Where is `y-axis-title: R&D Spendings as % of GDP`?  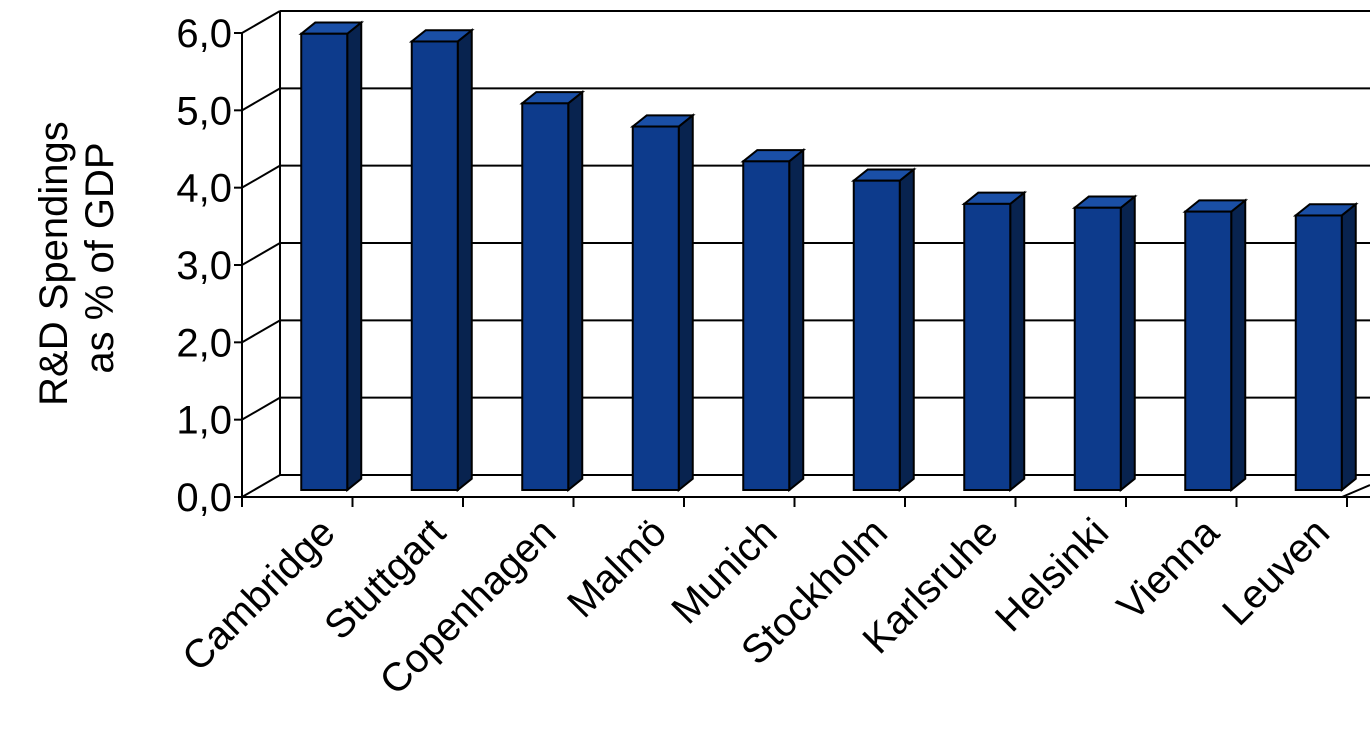 y-axis-title: R&D Spendings as % of GDP is located at coordinates (77, 258).